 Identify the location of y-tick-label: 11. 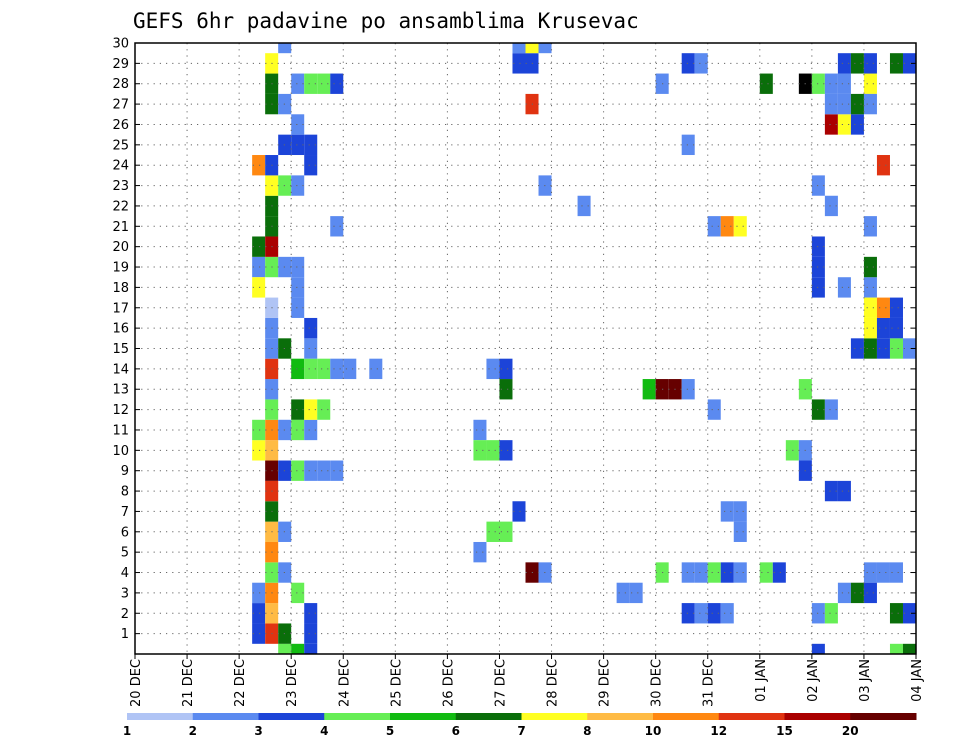
(120, 430).